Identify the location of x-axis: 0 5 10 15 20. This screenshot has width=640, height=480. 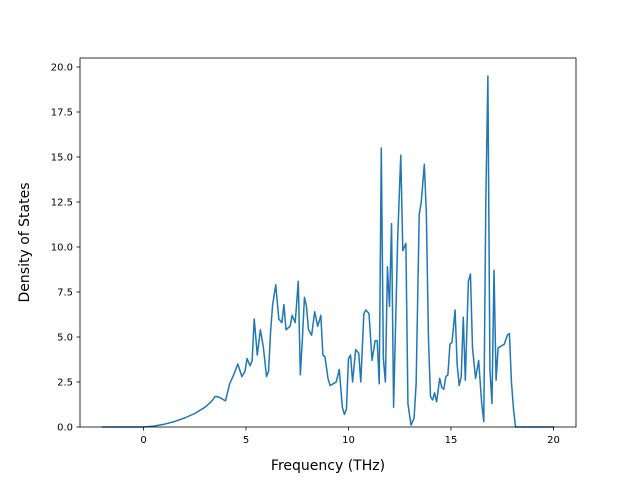
(350, 436).